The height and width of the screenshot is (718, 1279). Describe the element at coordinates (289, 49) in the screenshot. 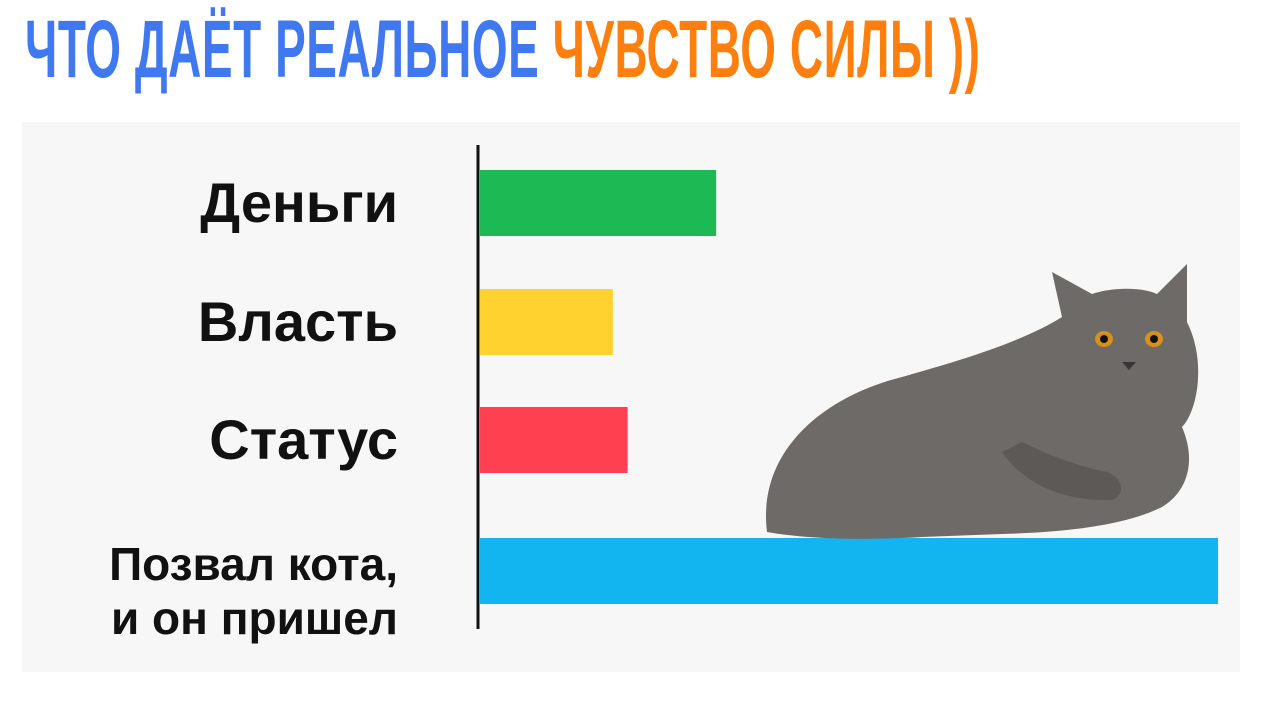

I see `title-part-blue: ЧТО ДАЁТ РЕАЛЬНОЕ` at that location.